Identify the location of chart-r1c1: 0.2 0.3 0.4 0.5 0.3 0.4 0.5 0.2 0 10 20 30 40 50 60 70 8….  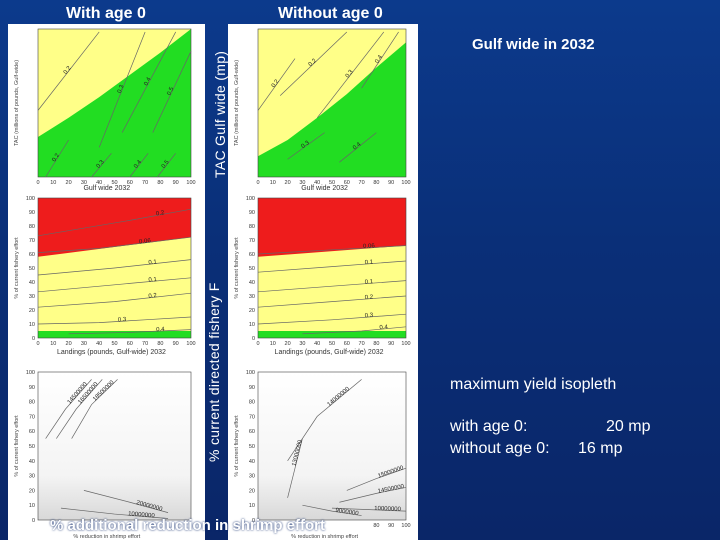
(106, 109).